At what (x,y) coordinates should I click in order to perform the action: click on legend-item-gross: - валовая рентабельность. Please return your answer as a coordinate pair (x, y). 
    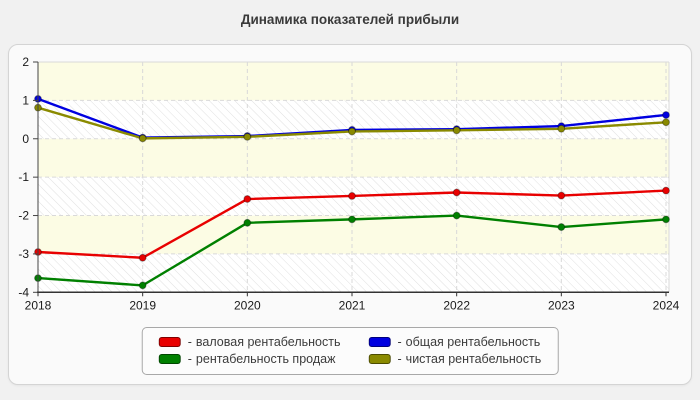
    Looking at the image, I should click on (249, 342).